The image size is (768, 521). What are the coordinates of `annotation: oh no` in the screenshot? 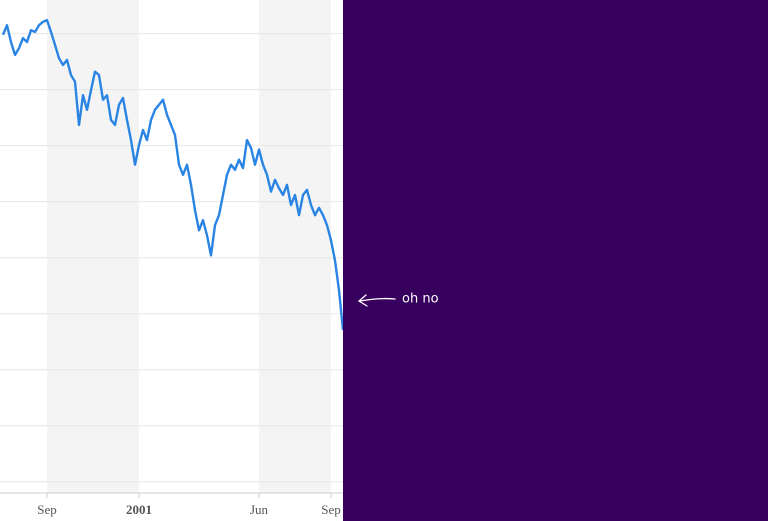 It's located at (420, 299).